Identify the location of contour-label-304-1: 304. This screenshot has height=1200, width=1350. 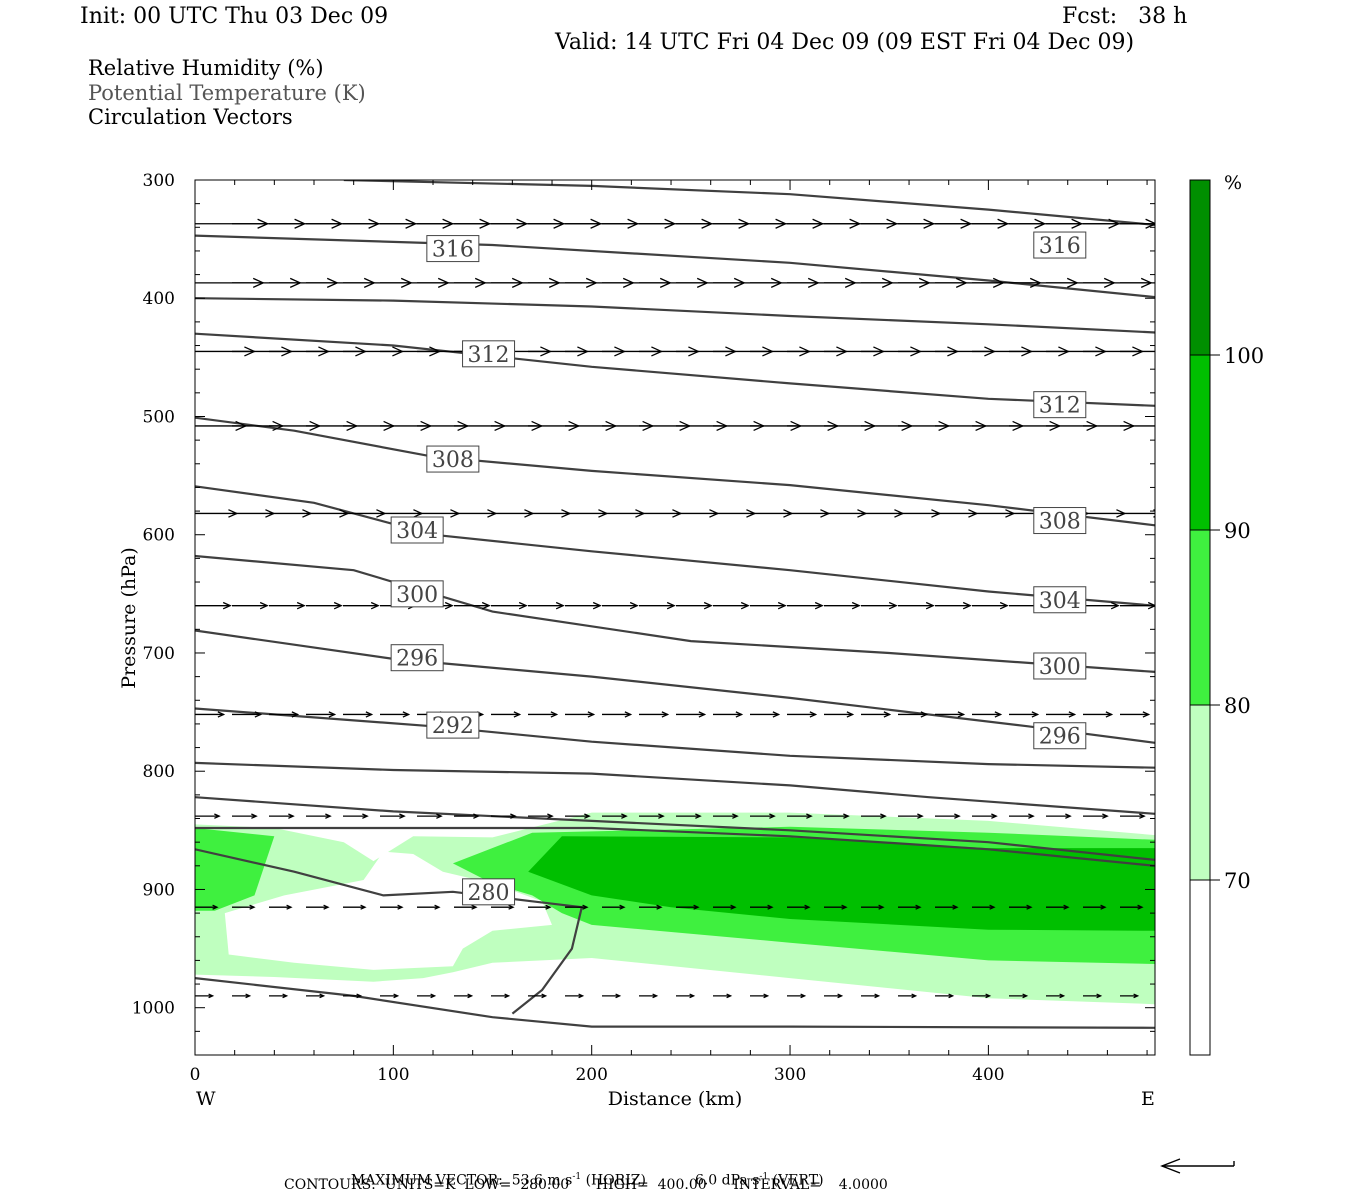
(1060, 600).